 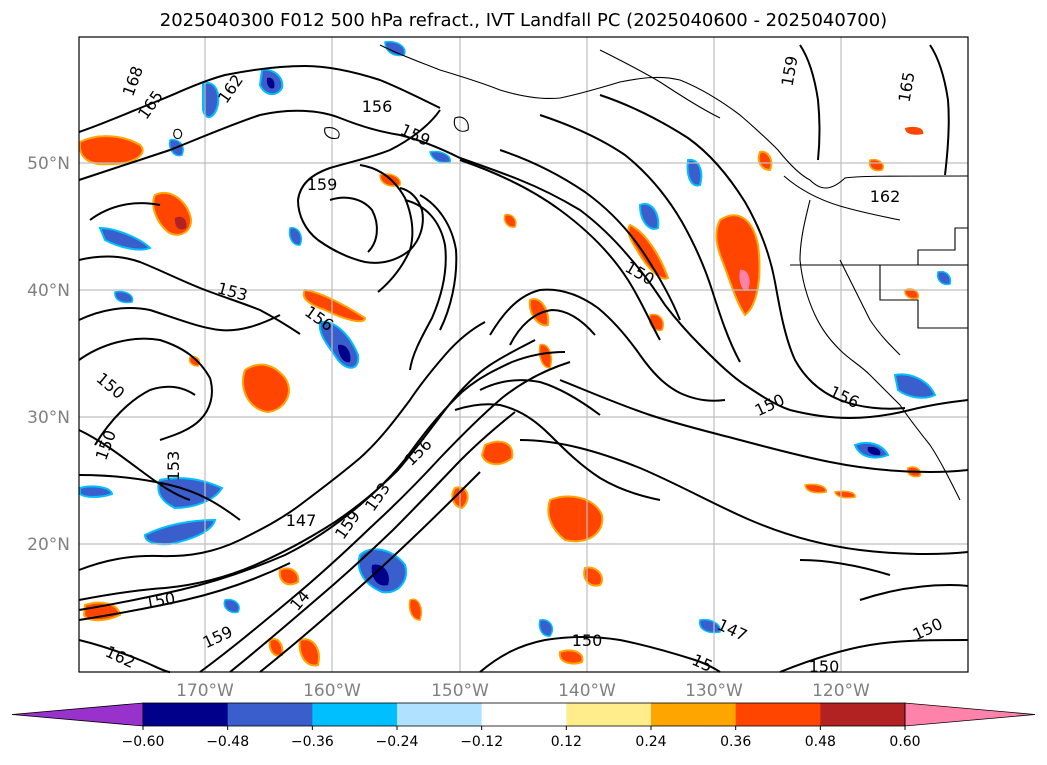 I want to click on colorbar-outline, so click(x=524, y=714).